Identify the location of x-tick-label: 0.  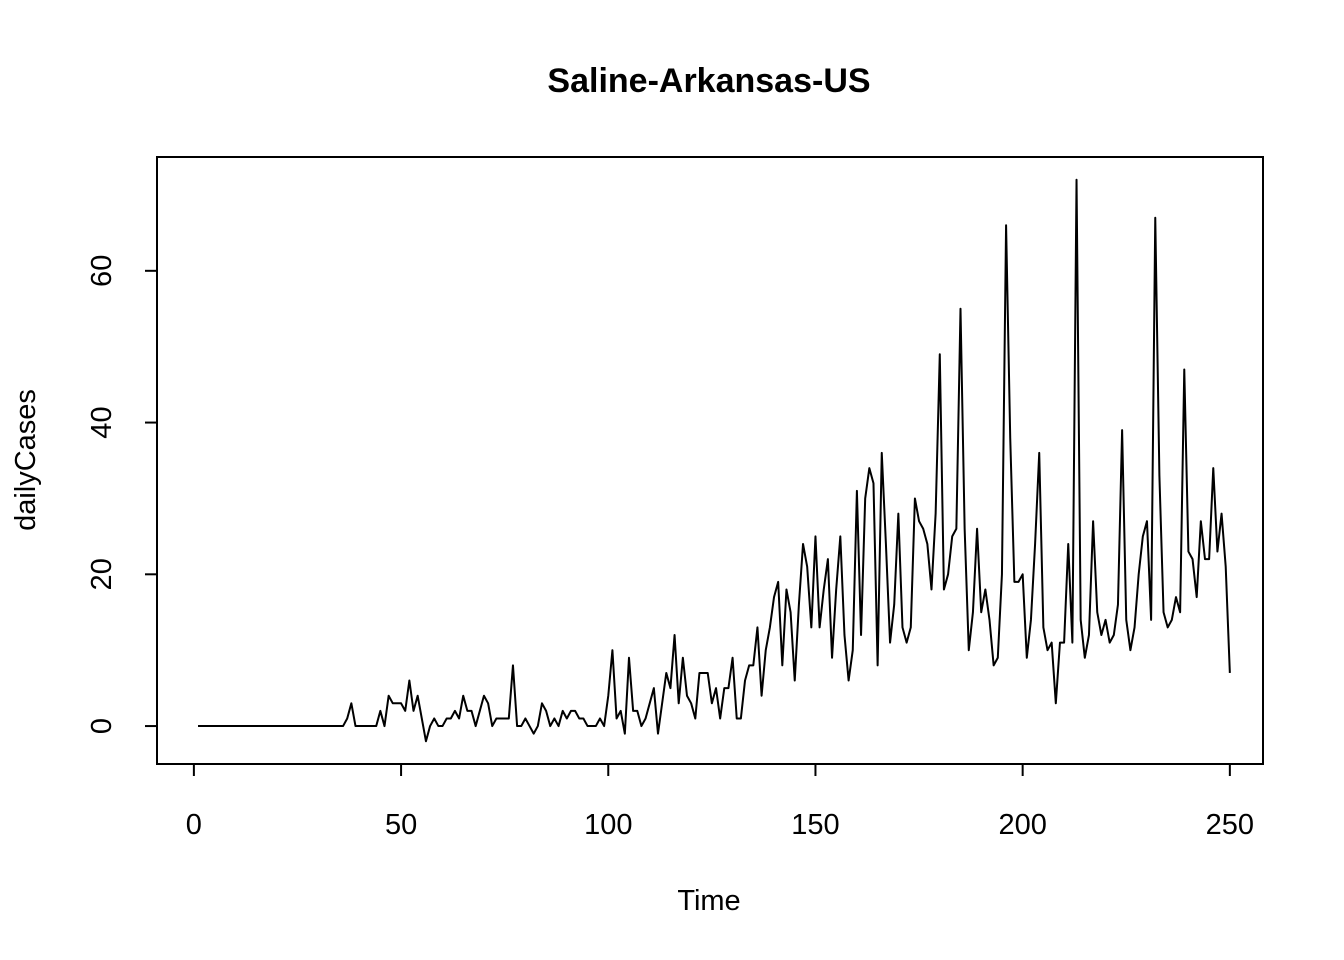
(194, 825).